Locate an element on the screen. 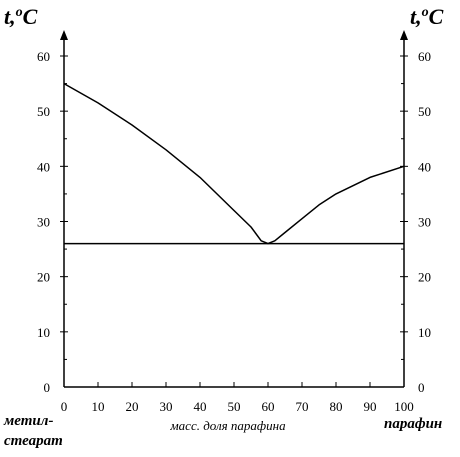 The width and height of the screenshot is (460, 457). x-axis-label: масс. доля парафина is located at coordinates (227, 425).